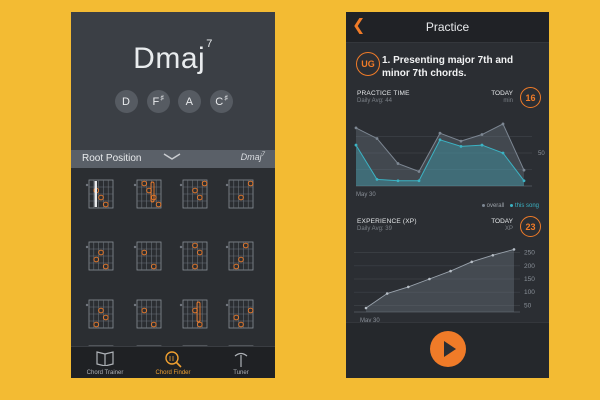 This screenshot has width=600, height=400. What do you see at coordinates (158, 101) in the screenshot?
I see `note-f-sharp: F ♯` at bounding box center [158, 101].